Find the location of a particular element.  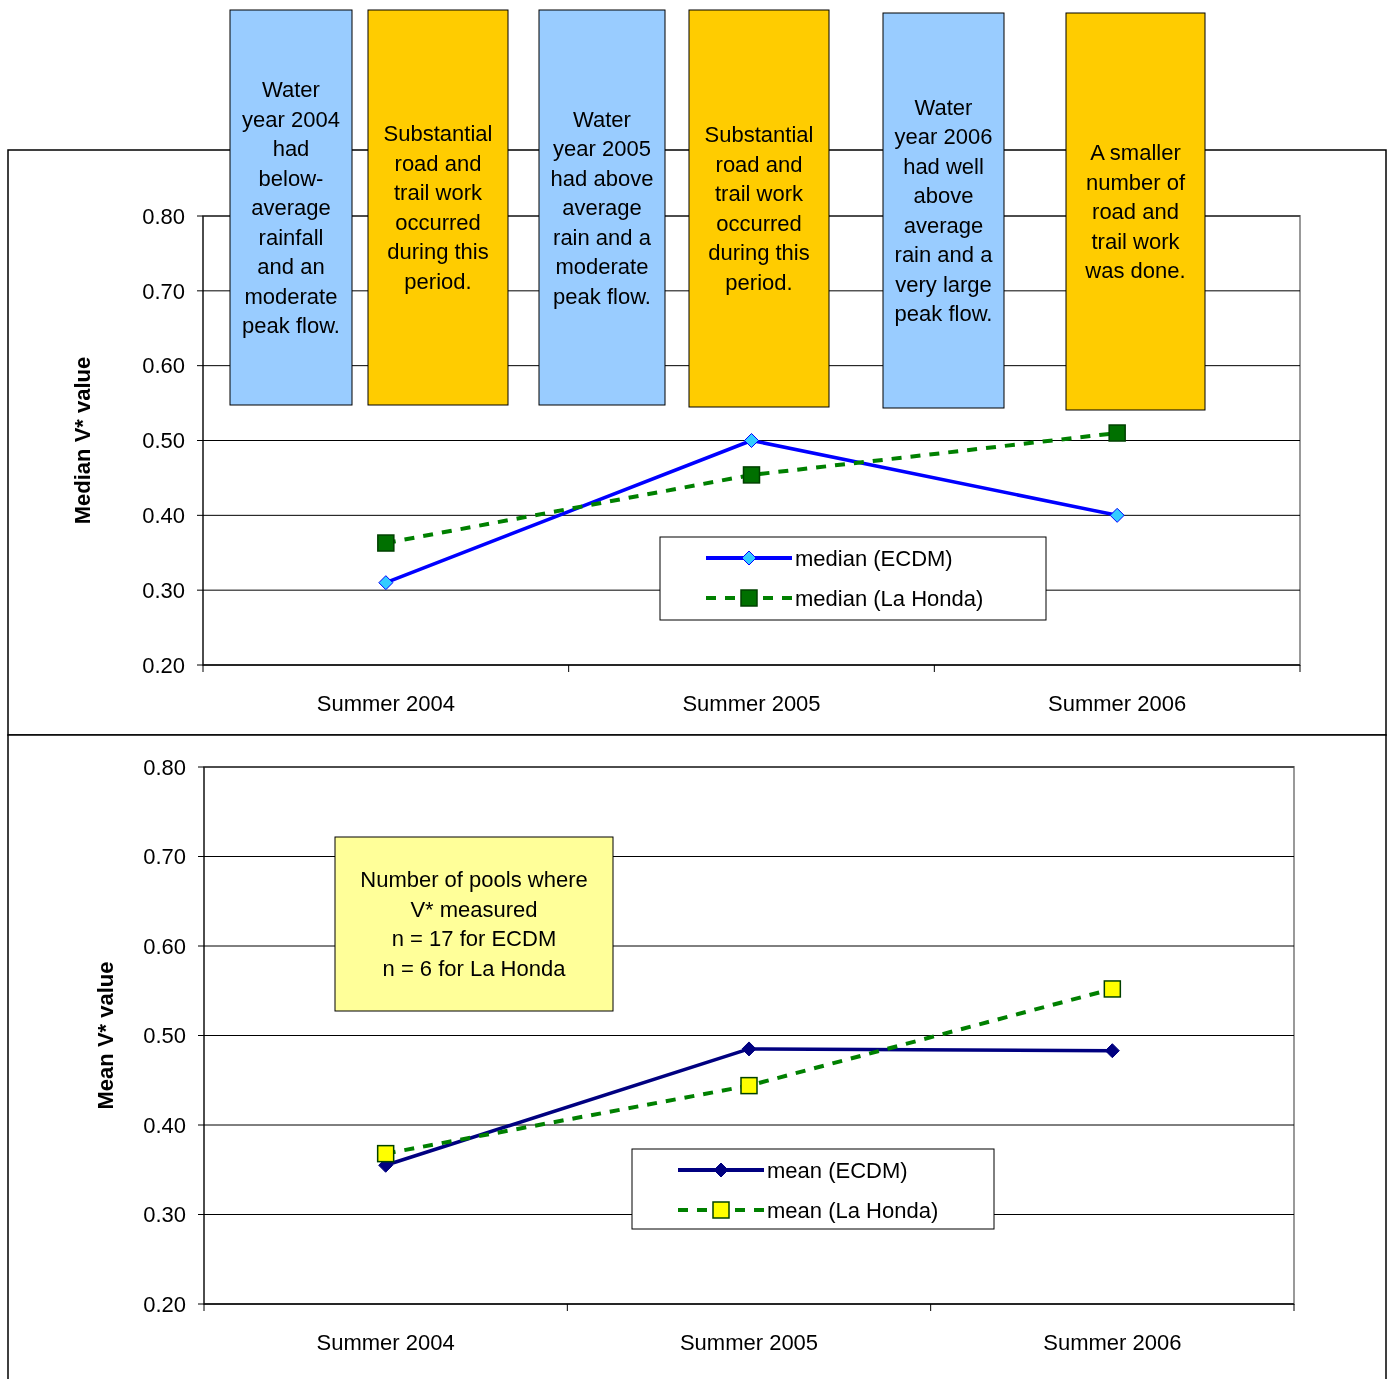

annotation: Water year 2006 had well above average rain and a very large peak flow. is located at coordinates (944, 210).